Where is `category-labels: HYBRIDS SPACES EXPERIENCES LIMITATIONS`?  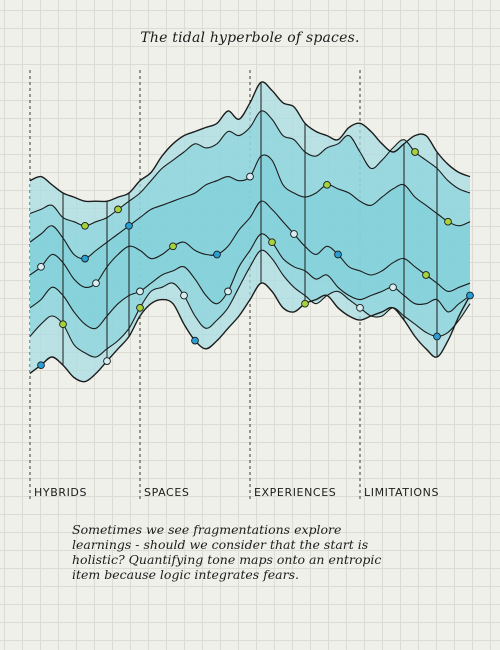 category-labels: HYBRIDS SPACES EXPERIENCES LIMITATIONS is located at coordinates (236, 492).